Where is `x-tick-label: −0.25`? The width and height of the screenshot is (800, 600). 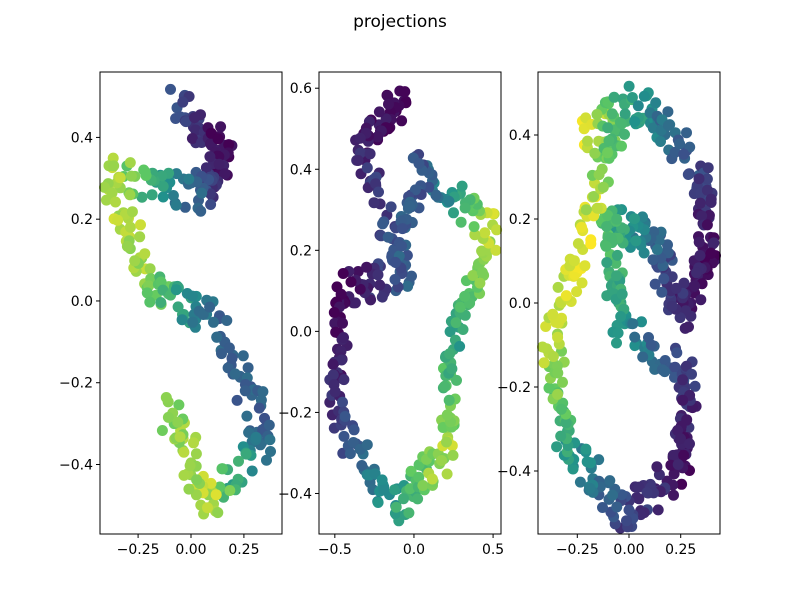 x-tick-label: −0.25 is located at coordinates (577, 550).